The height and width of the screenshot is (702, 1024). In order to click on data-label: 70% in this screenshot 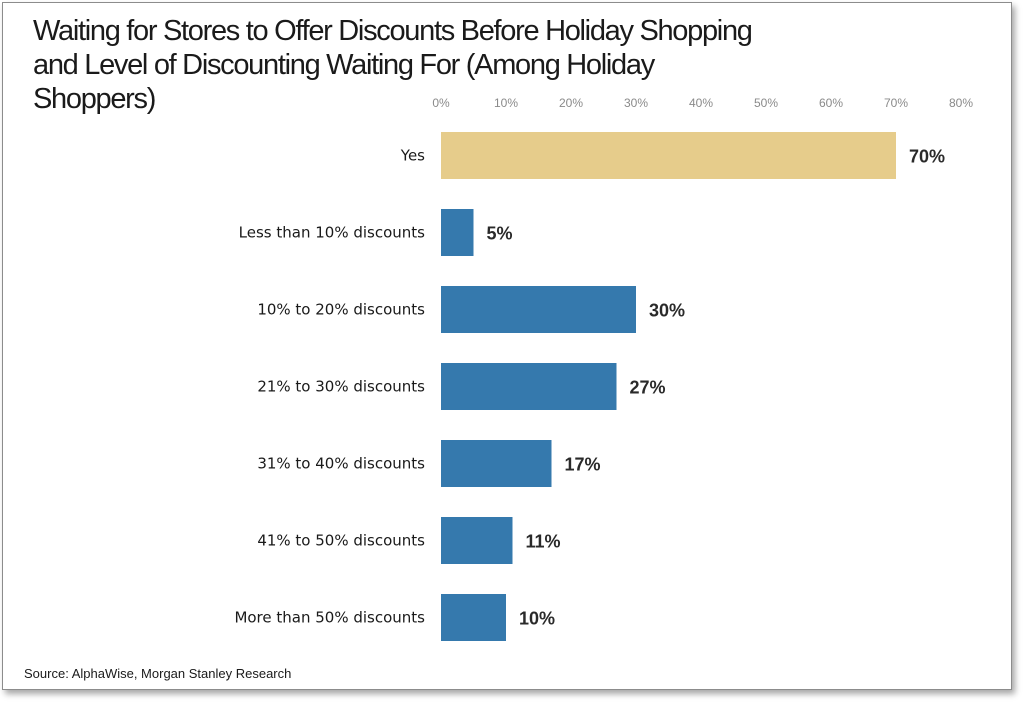, I will do `click(927, 157)`.